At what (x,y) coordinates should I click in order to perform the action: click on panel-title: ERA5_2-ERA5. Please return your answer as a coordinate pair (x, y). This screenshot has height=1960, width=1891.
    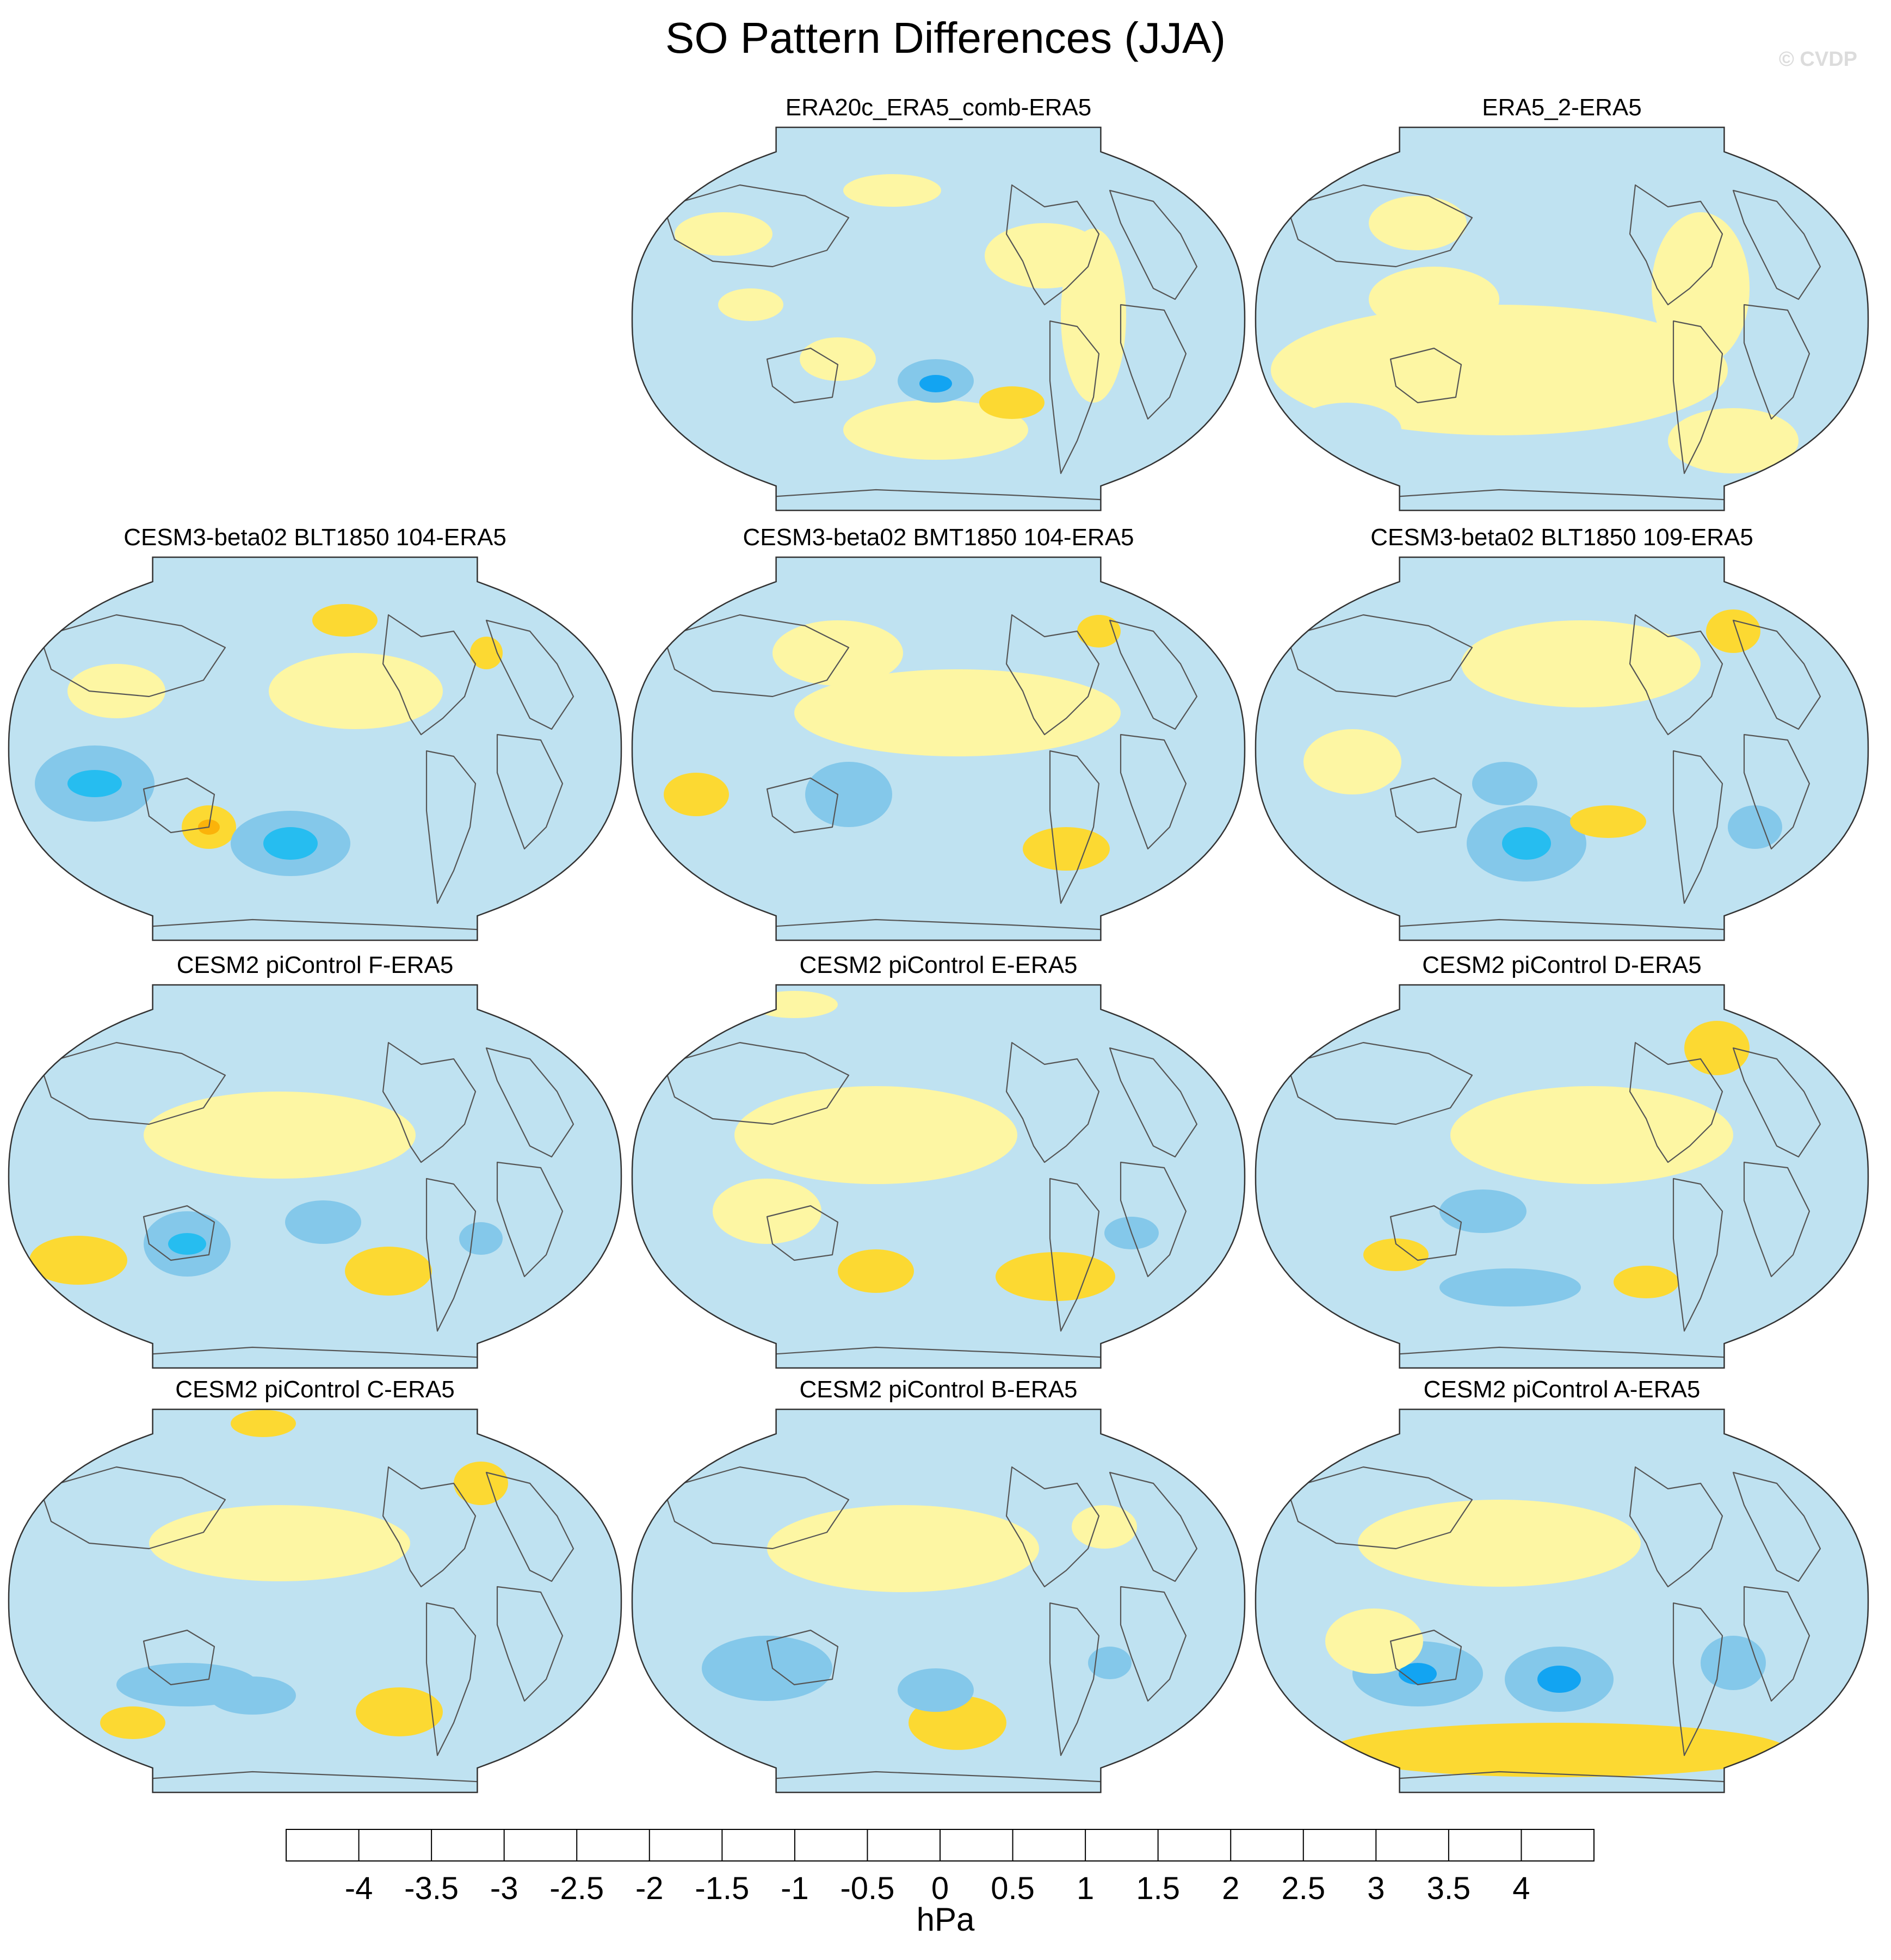
    Looking at the image, I should click on (1562, 107).